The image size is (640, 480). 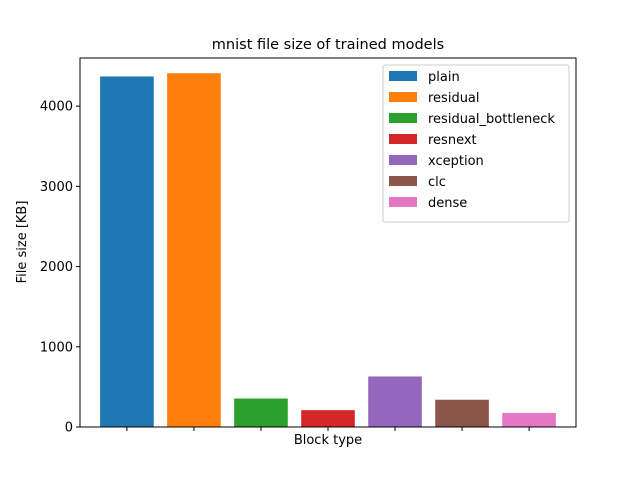 What do you see at coordinates (56, 267) in the screenshot?
I see `y-tick-label: 2000` at bounding box center [56, 267].